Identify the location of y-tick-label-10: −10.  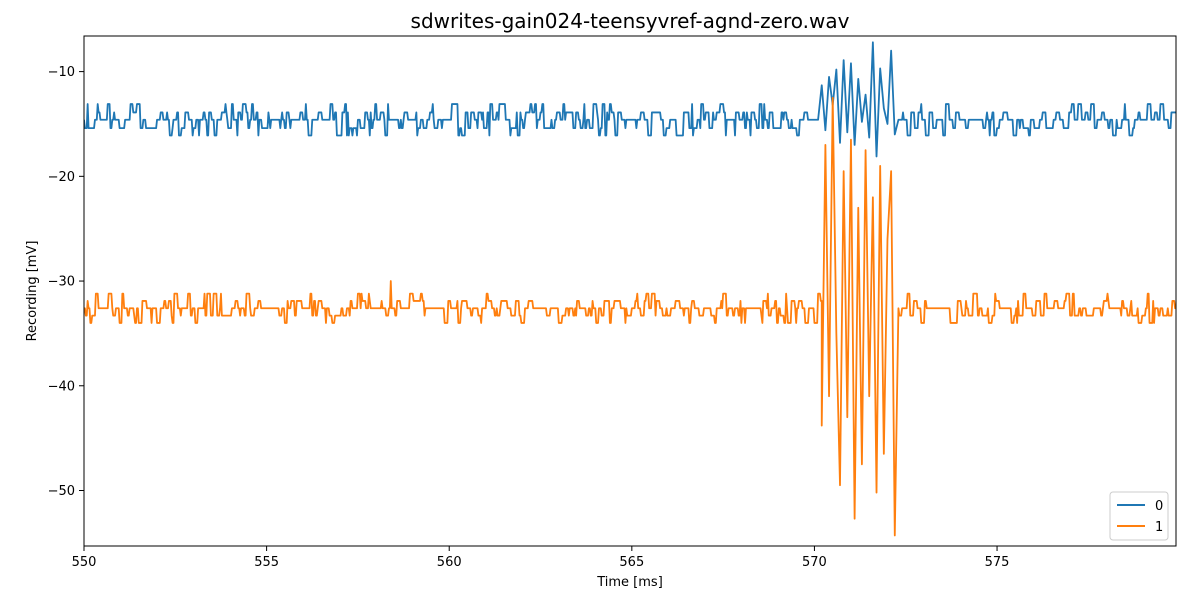
(61, 72).